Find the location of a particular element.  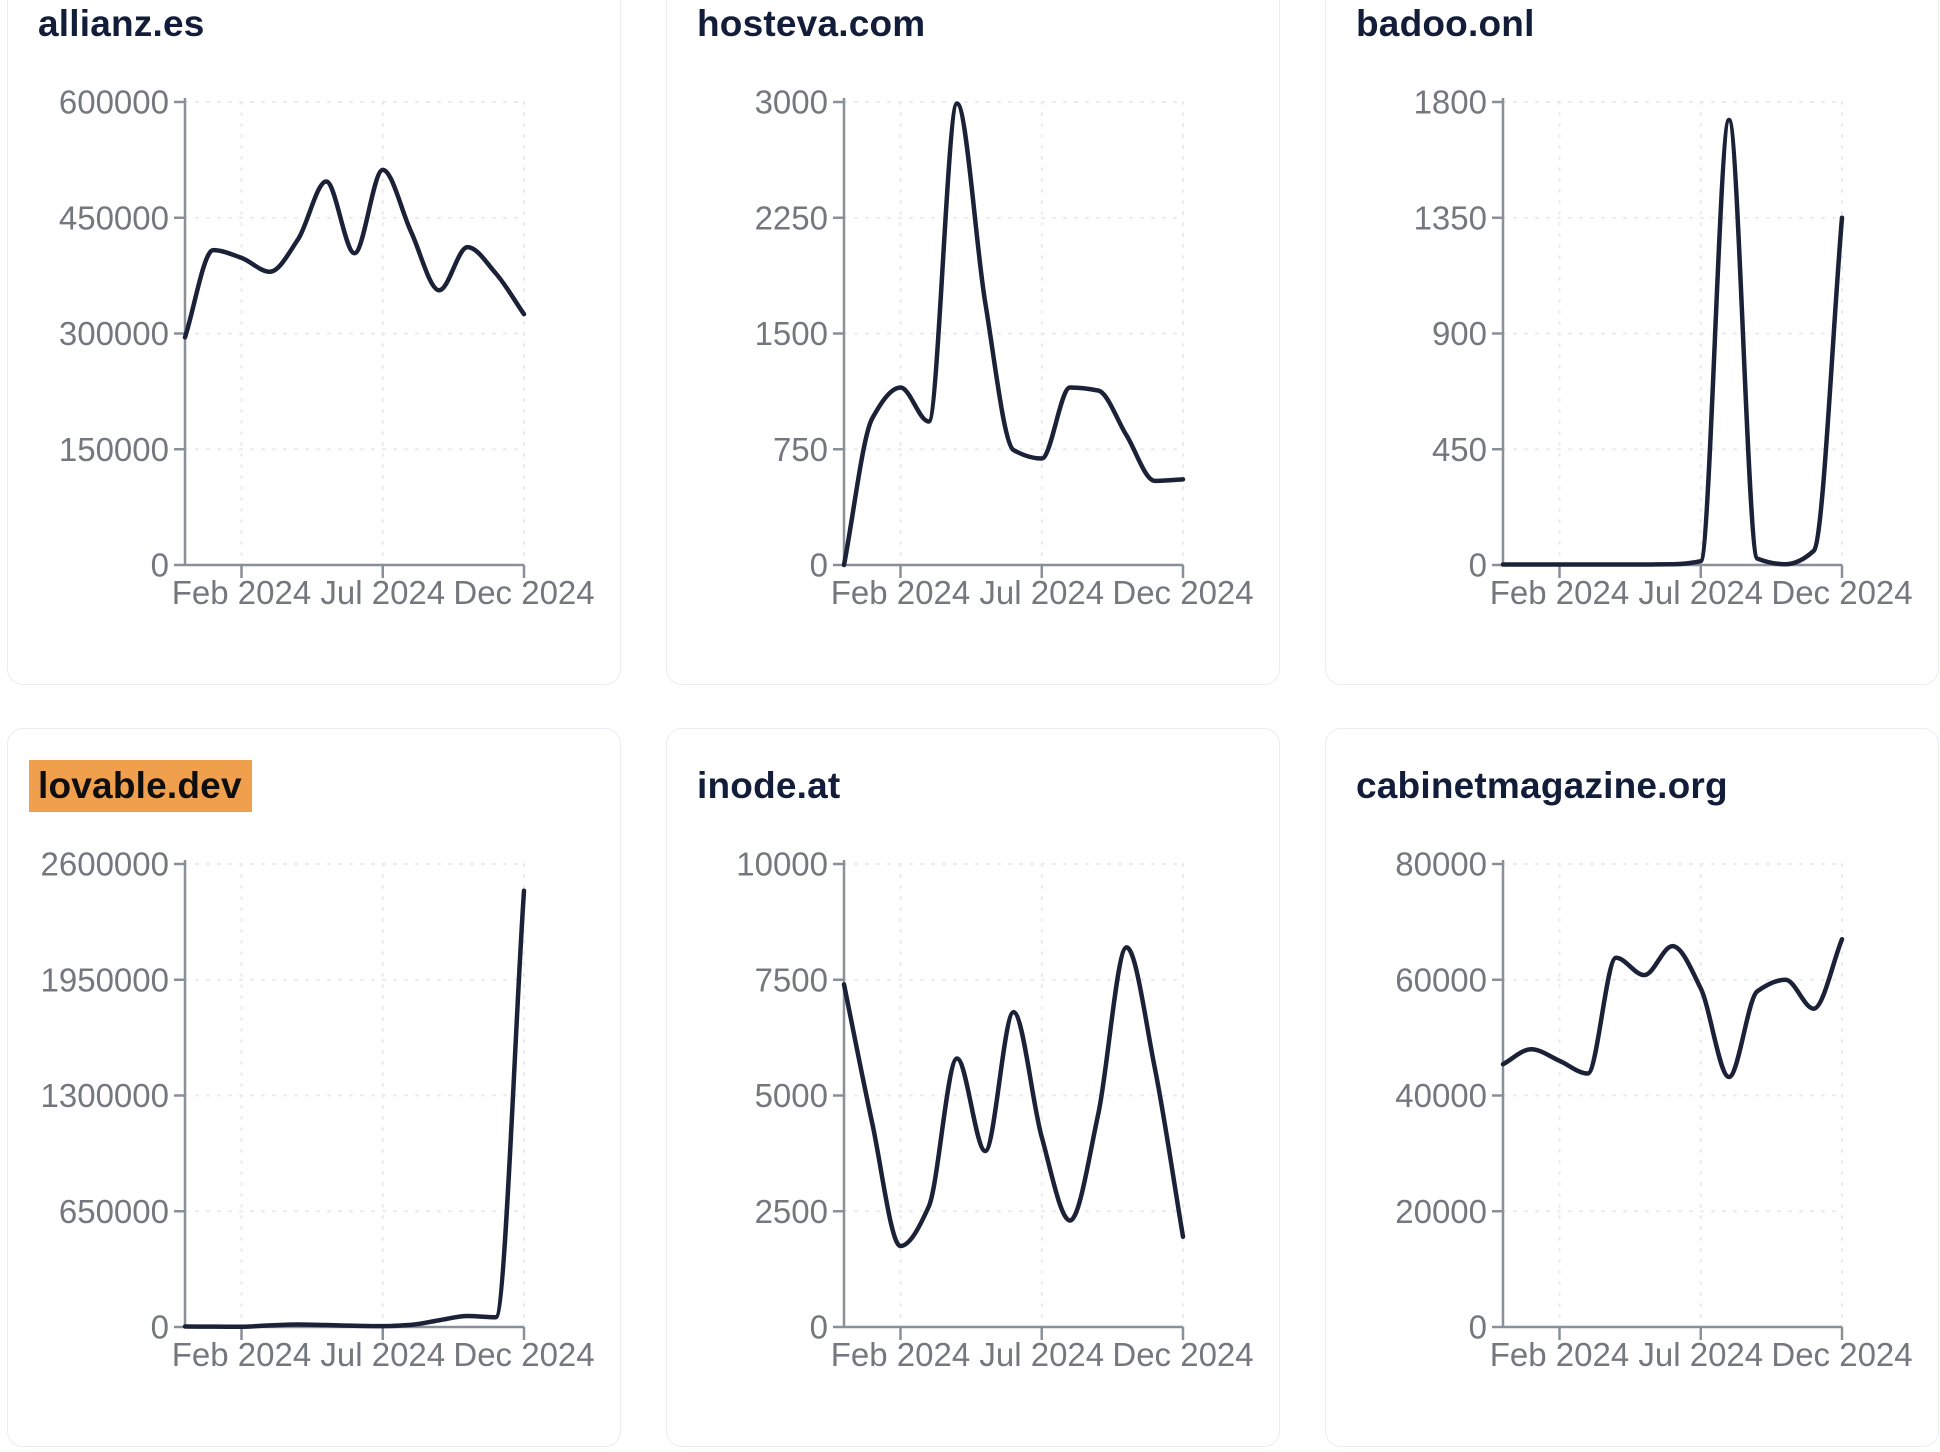

line-chart: 0 750 1500 2250 3000 Feb 2024 Jul 2024 Dec 2024 is located at coordinates (1004, 348).